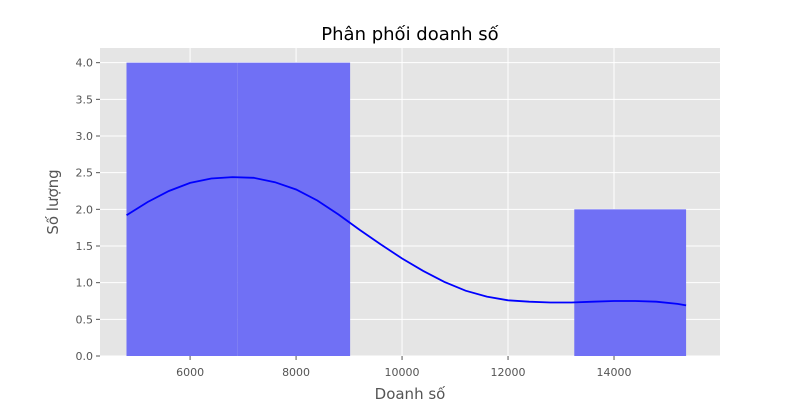  I want to click on y-tick-label: 2.5, so click(85, 173).